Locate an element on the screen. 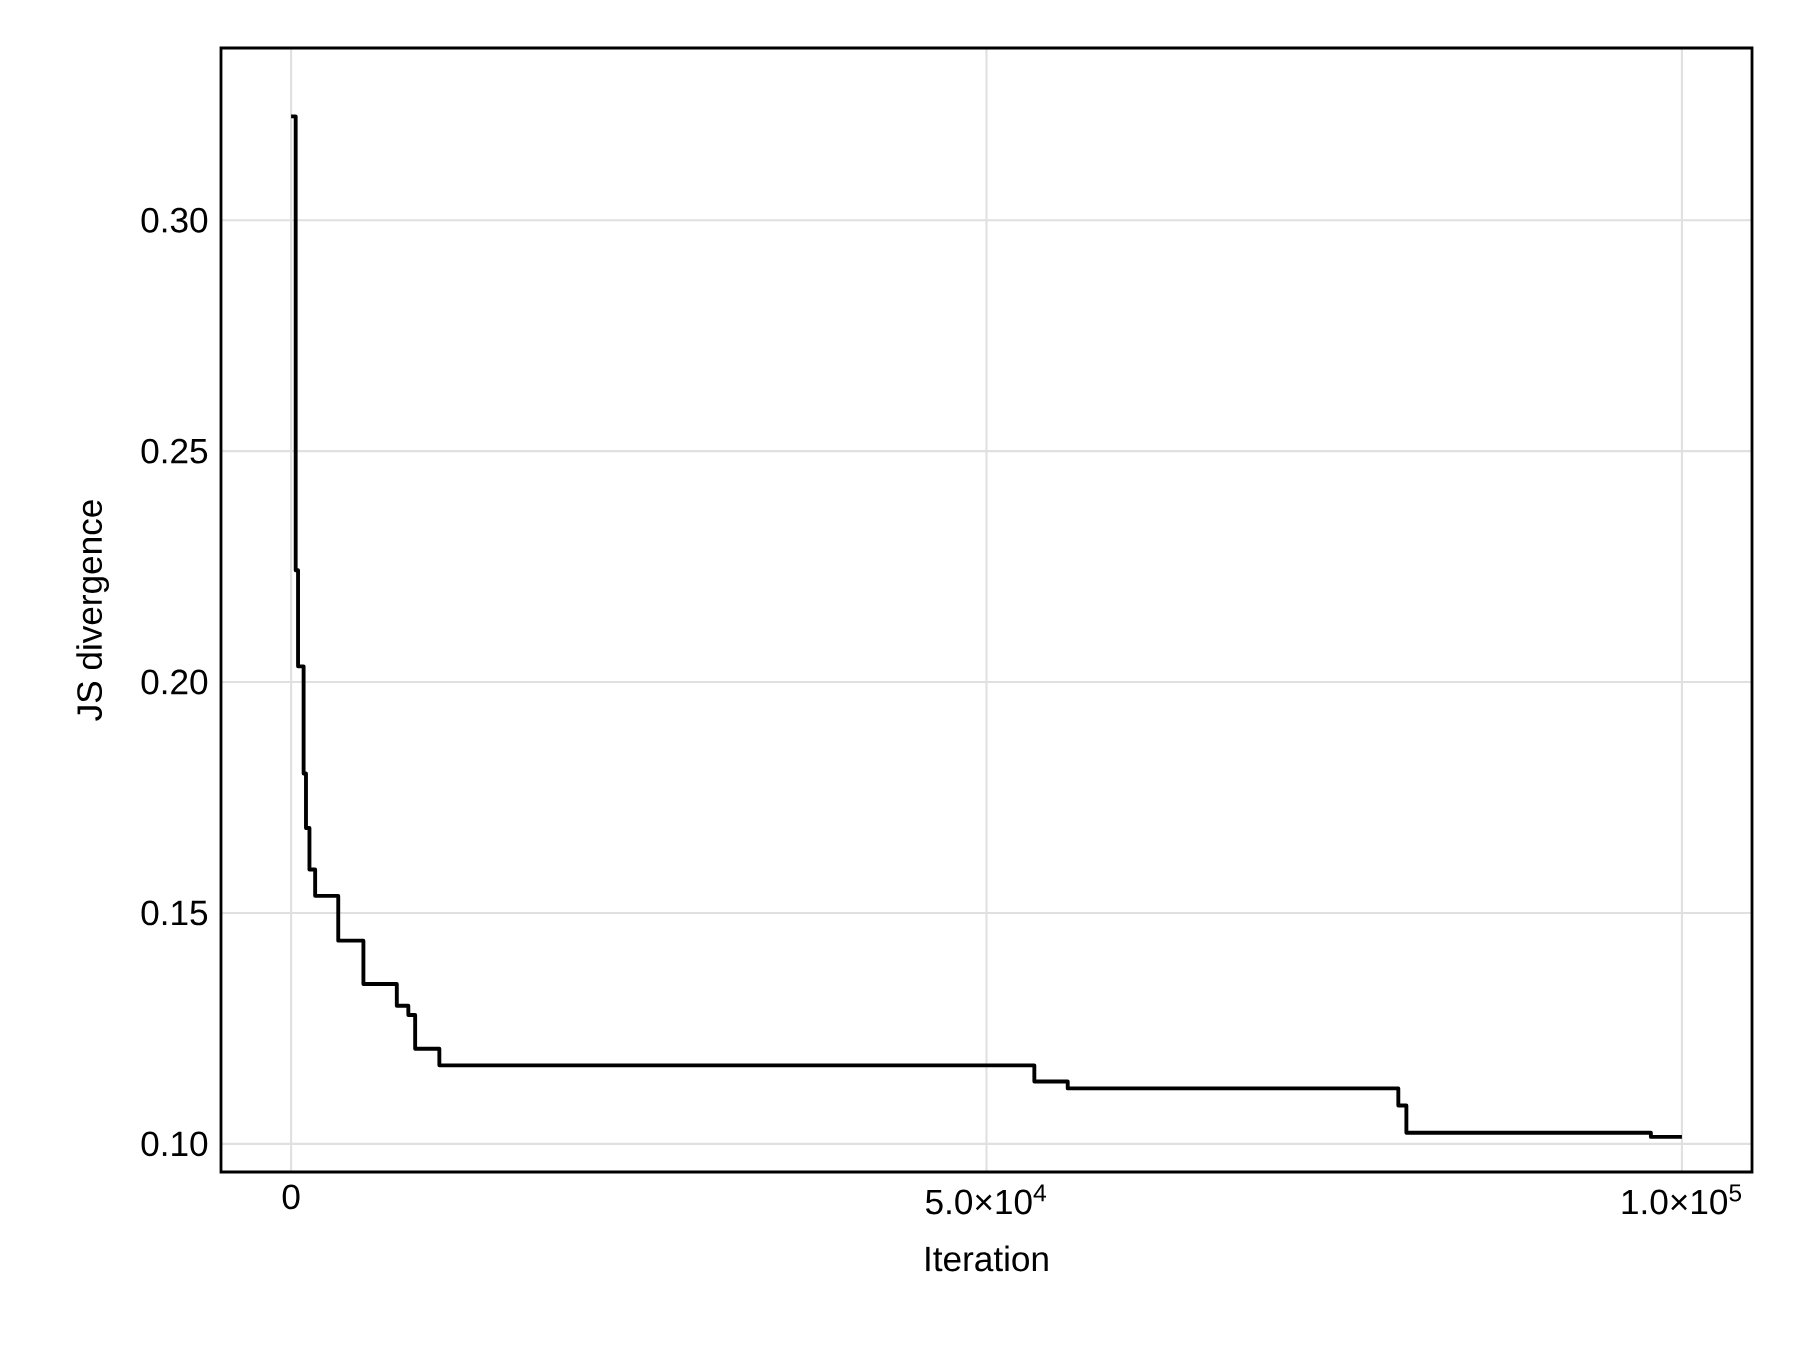 Image resolution: width=1800 pixels, height=1350 pixels. x-tick-label: 0 is located at coordinates (291, 1197).